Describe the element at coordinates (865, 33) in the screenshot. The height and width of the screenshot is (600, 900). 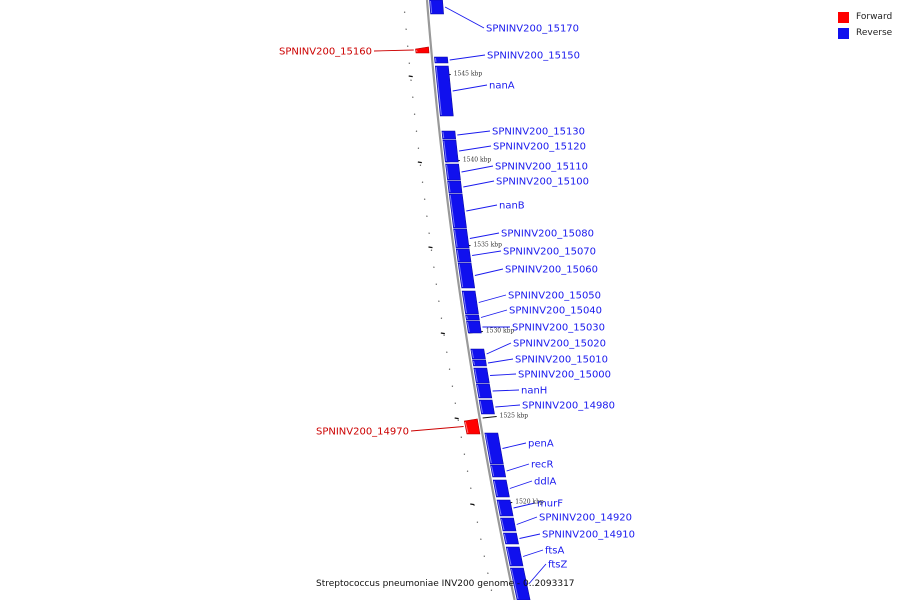
I see `legend-reverse: Reverse` at that location.